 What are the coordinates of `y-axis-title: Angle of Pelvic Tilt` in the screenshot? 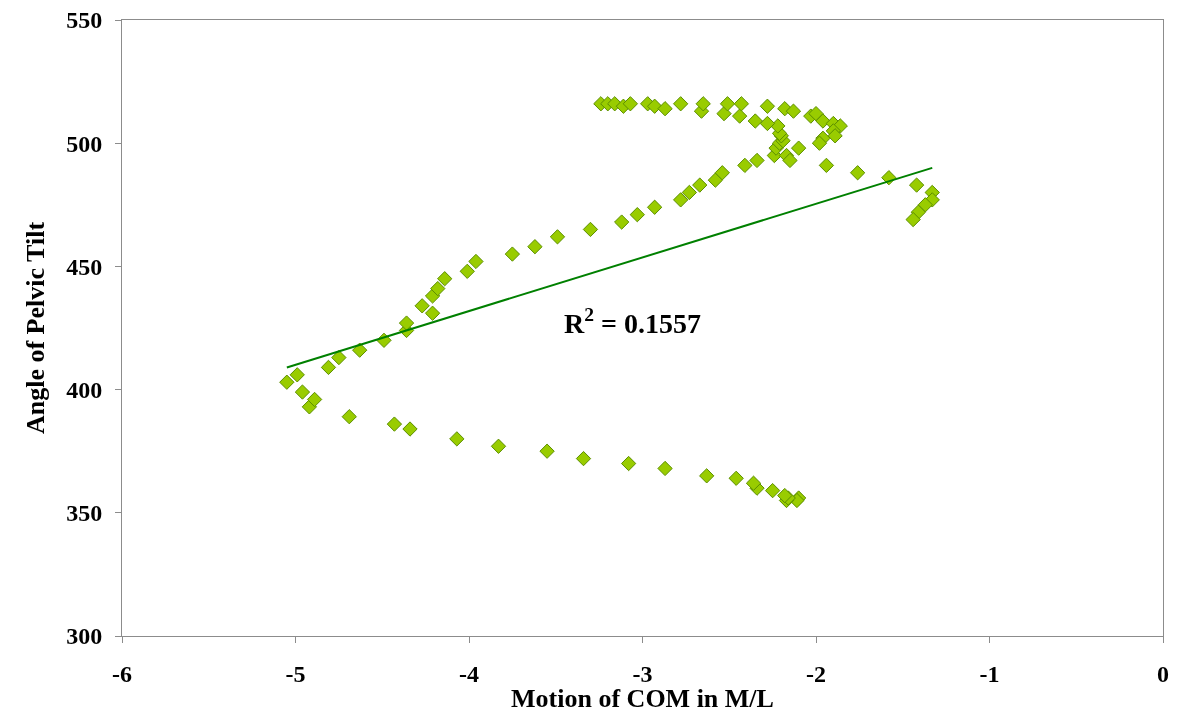 It's located at (35, 328).